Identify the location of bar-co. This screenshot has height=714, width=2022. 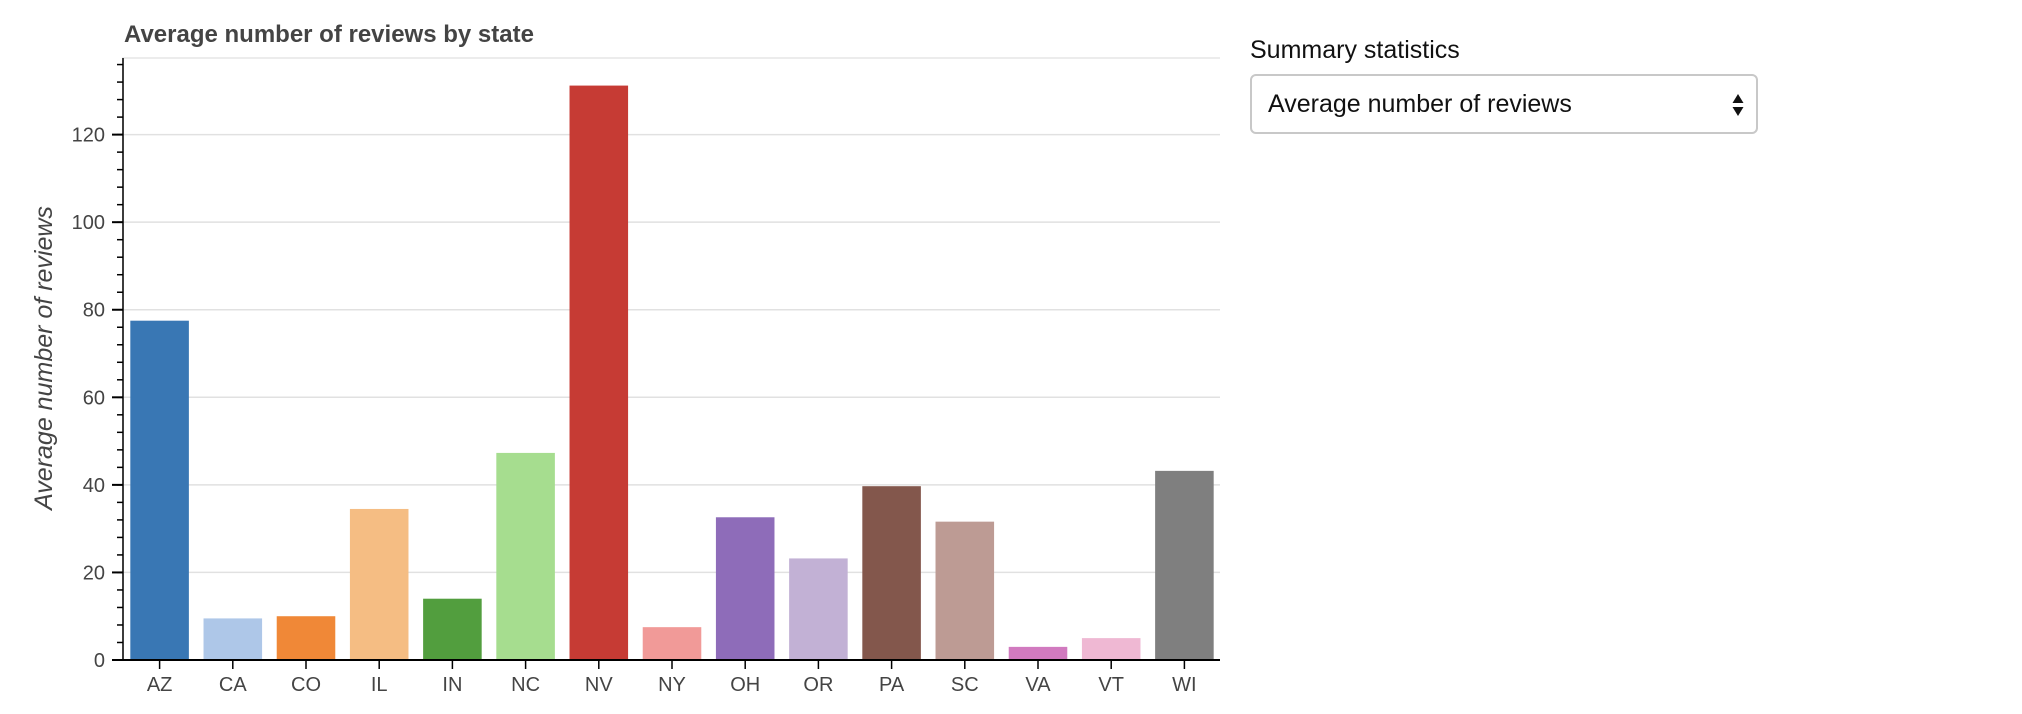
(306, 638).